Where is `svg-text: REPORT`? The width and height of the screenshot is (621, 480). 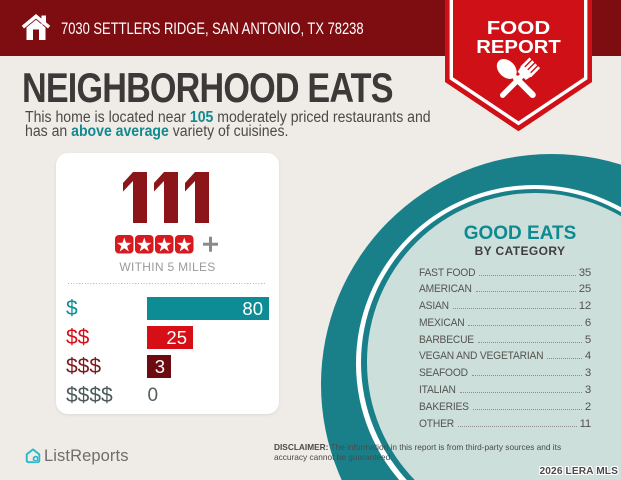
svg-text: REPORT is located at coordinates (518, 47).